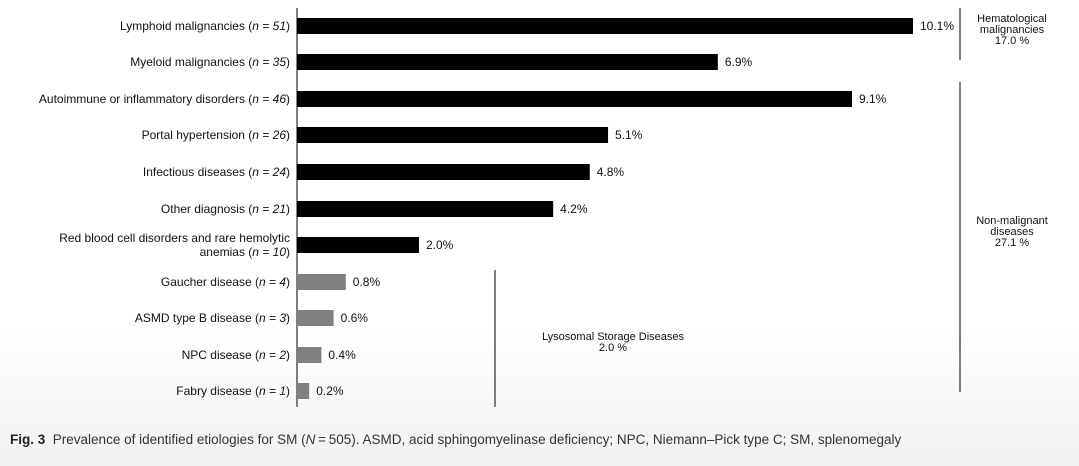 This screenshot has width=1079, height=466. Describe the element at coordinates (233, 391) in the screenshot. I see `category-label: Fabry disease (n = 1)` at that location.